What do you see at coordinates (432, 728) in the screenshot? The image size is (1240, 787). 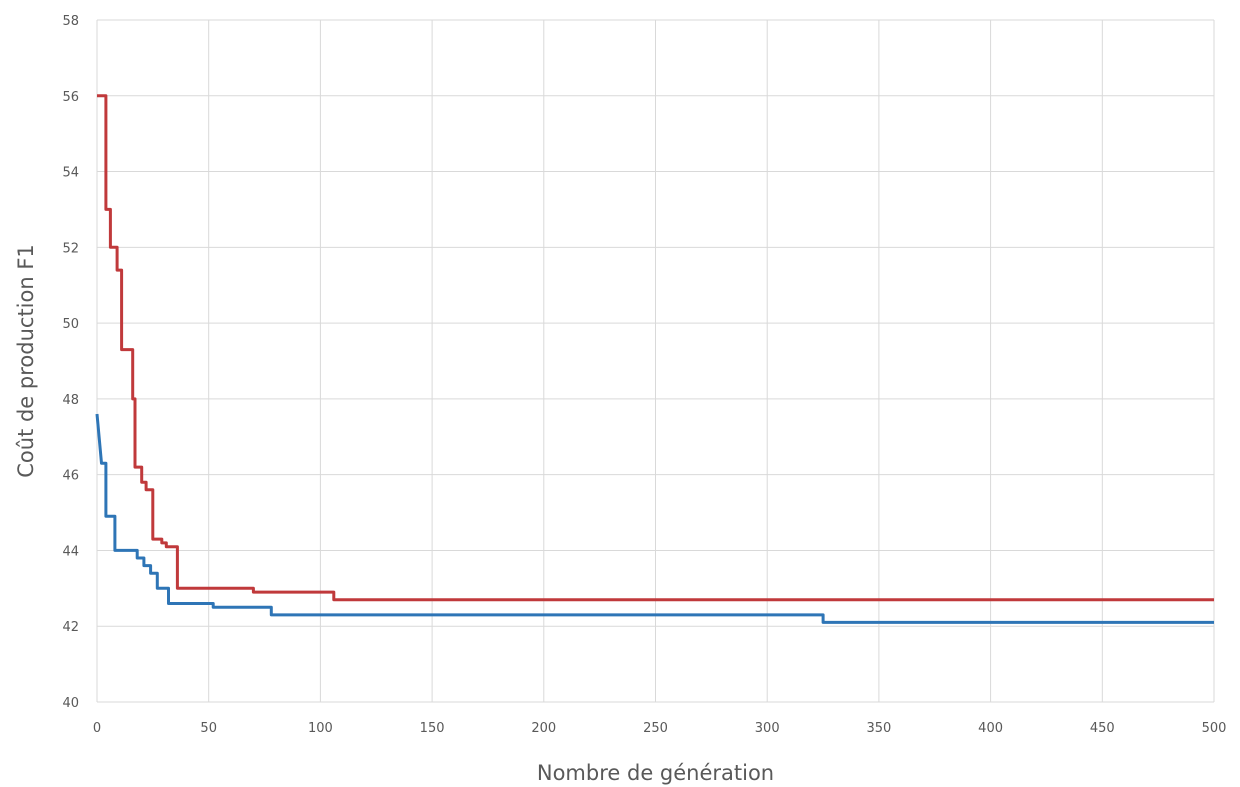 I see `x-tick-label: 150` at bounding box center [432, 728].